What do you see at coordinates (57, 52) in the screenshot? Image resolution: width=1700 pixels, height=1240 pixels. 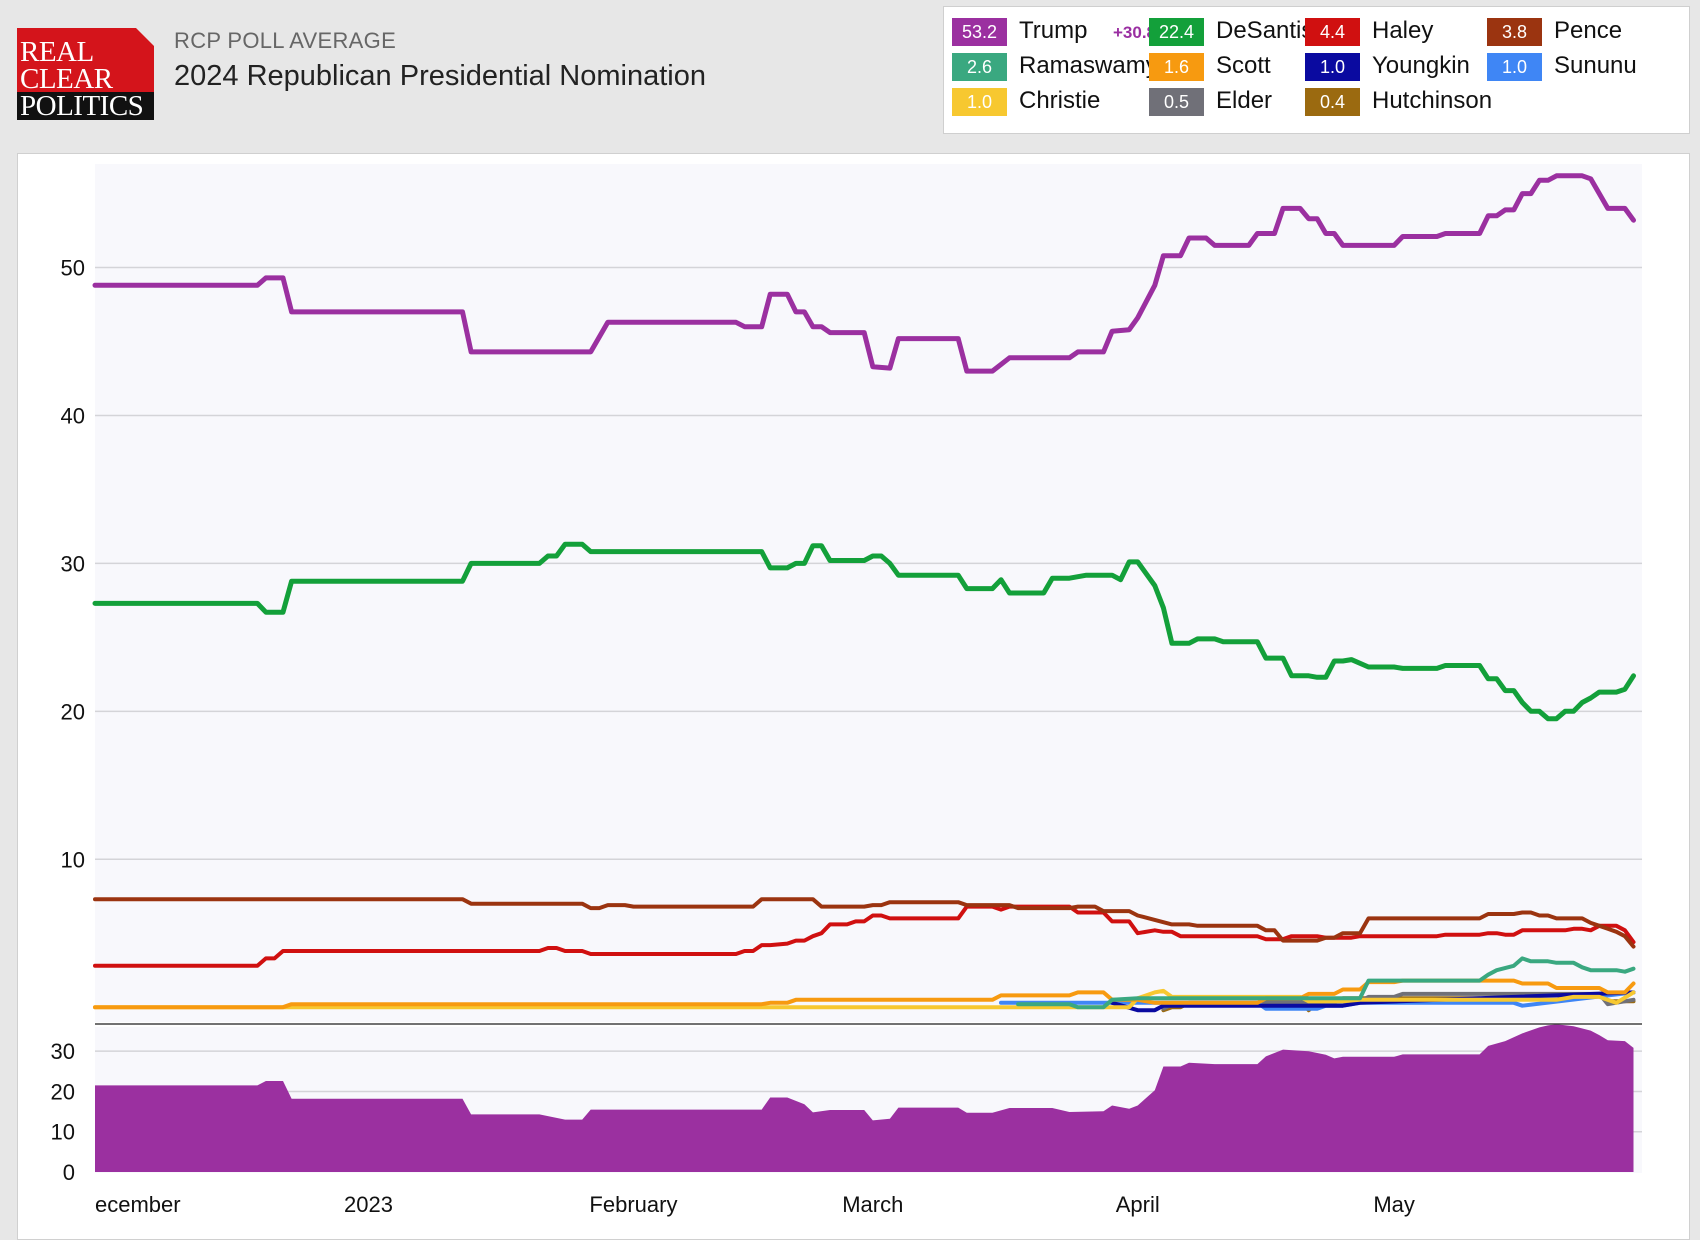 I see `logo-word-1: REAL` at bounding box center [57, 52].